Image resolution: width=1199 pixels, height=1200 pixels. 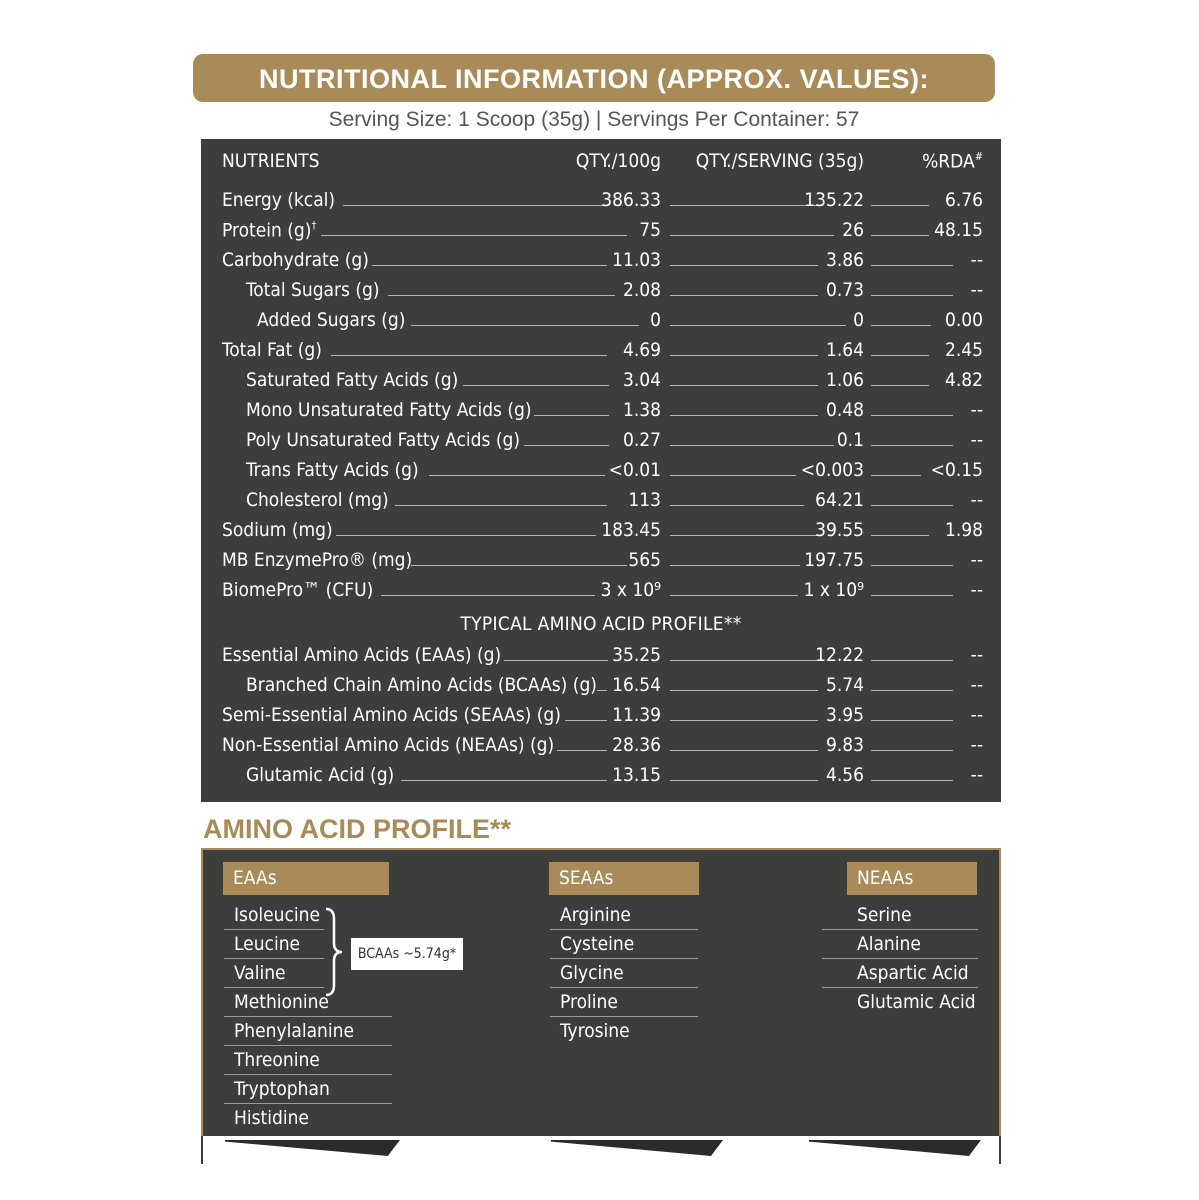 What do you see at coordinates (308, 1089) in the screenshot?
I see `list-item: Tryptophan` at bounding box center [308, 1089].